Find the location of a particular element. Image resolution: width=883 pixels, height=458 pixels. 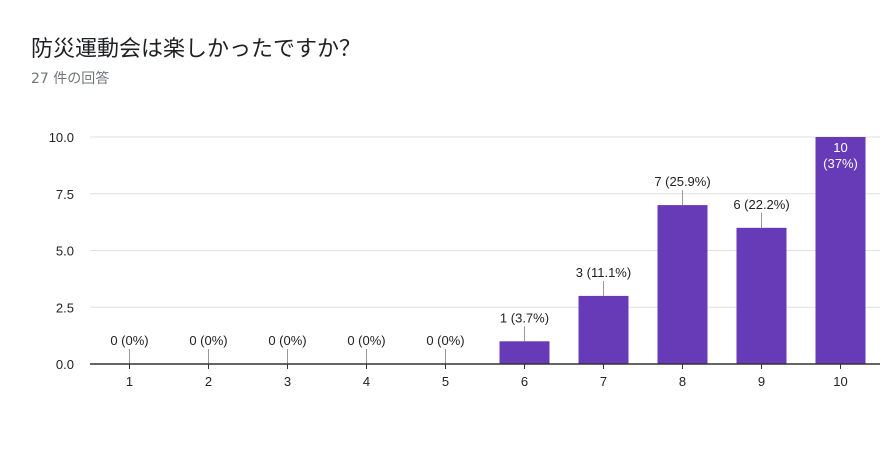

x-tick-label: 9 is located at coordinates (761, 381).